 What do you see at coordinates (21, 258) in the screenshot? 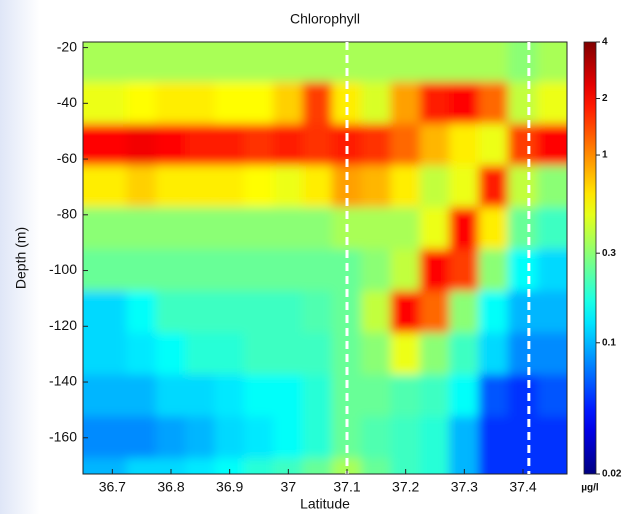
I see `y-axis-label: Depth (m)` at bounding box center [21, 258].